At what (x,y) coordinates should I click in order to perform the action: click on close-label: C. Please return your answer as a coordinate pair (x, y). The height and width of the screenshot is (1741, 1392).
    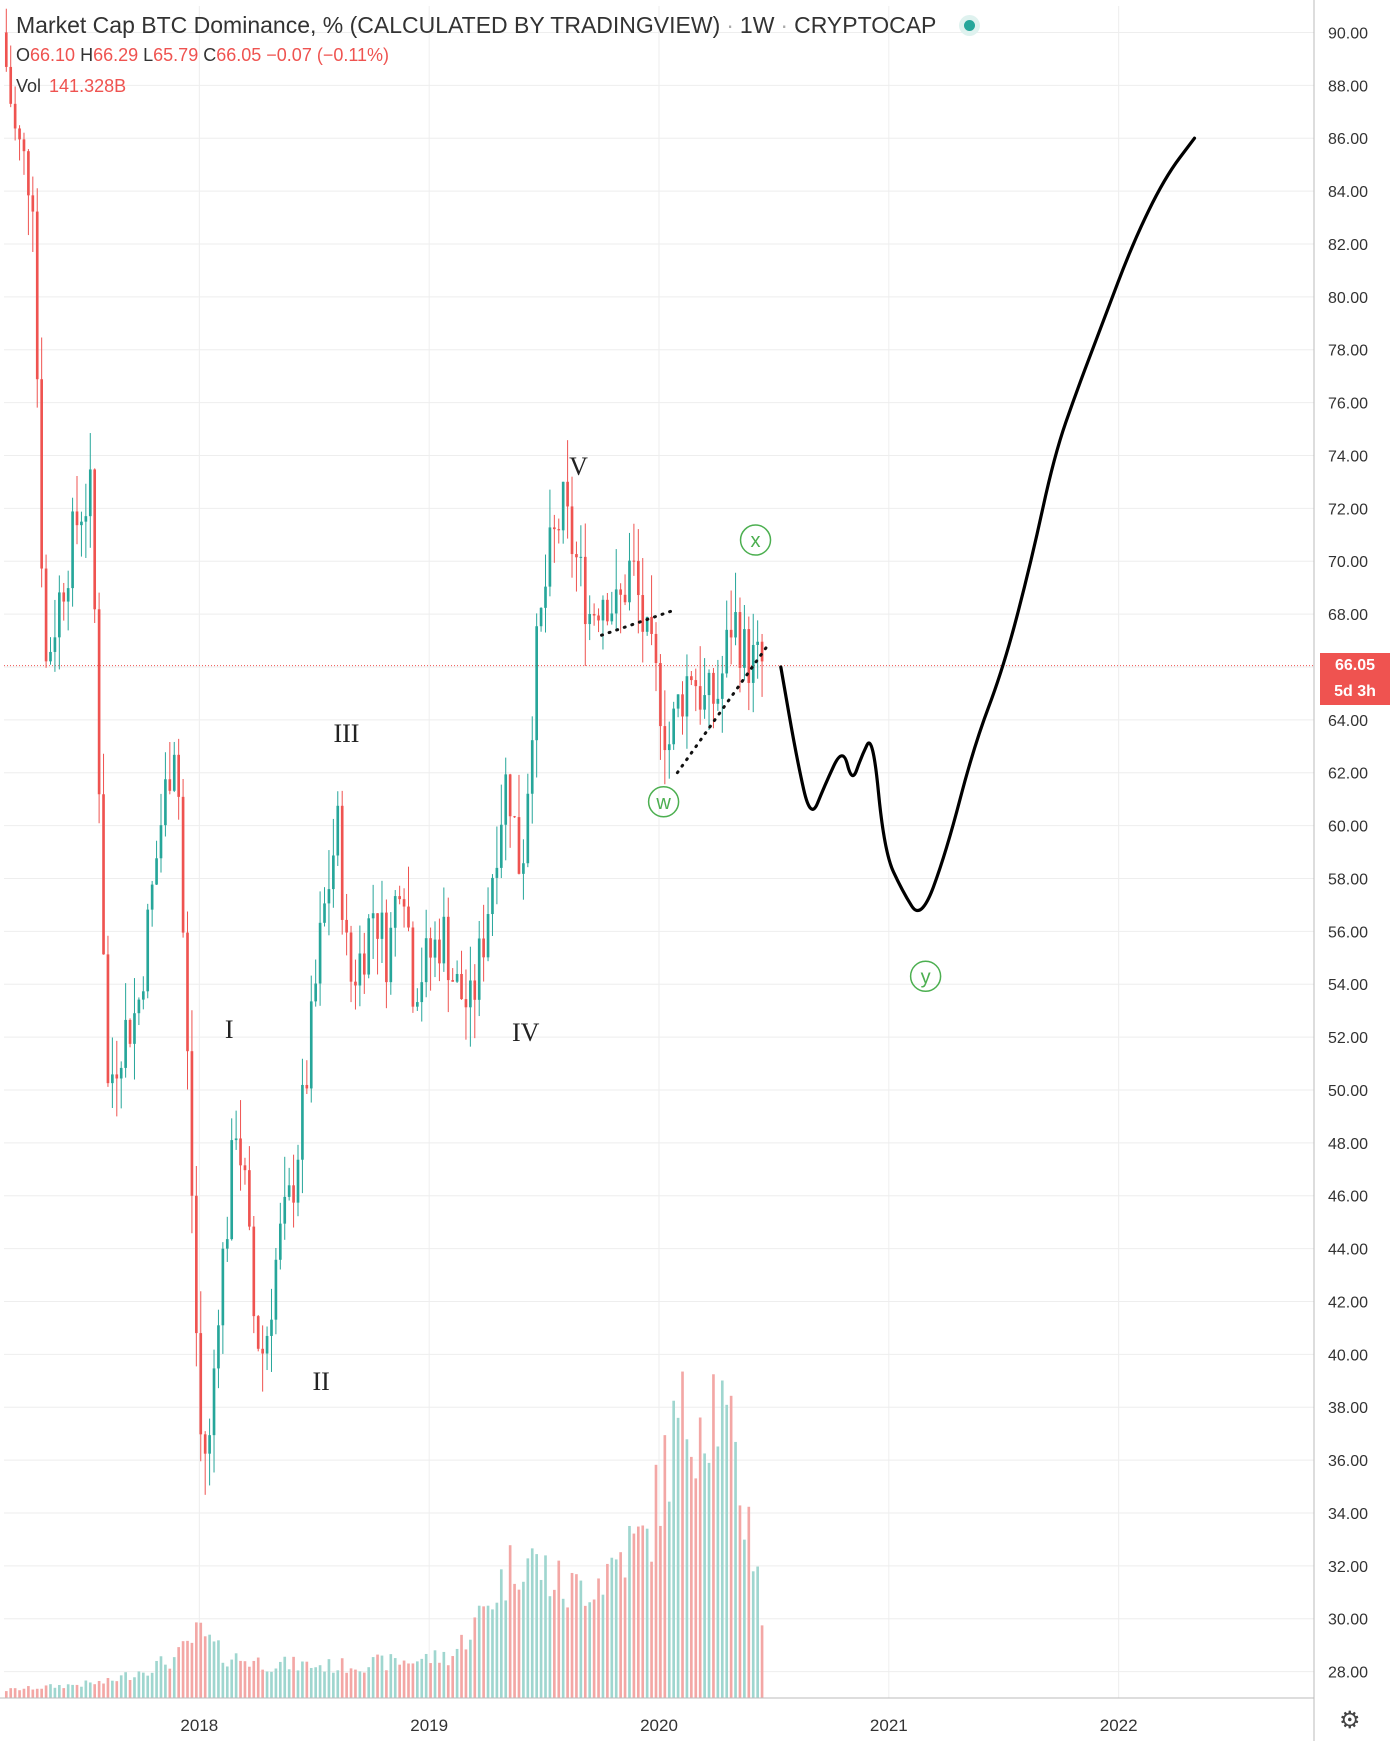
    Looking at the image, I should click on (210, 55).